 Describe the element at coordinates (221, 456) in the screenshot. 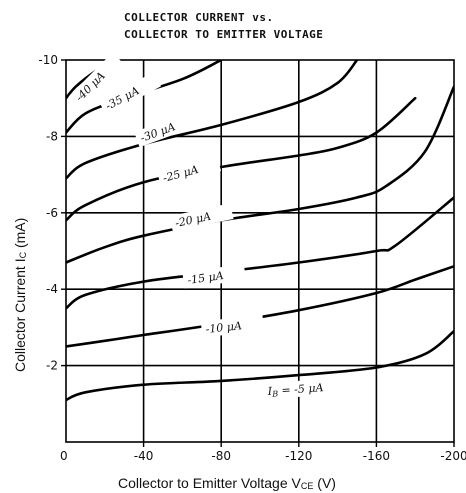

I see `x-tick-label: -80` at that location.